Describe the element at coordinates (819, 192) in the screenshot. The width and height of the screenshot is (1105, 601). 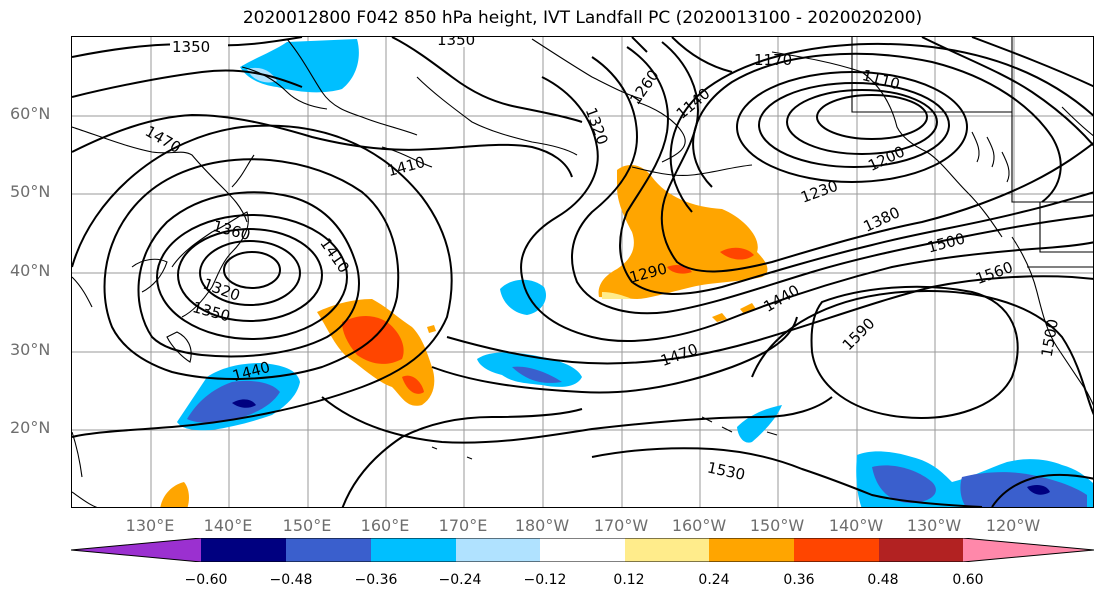
I see `contour-label: 1230` at that location.